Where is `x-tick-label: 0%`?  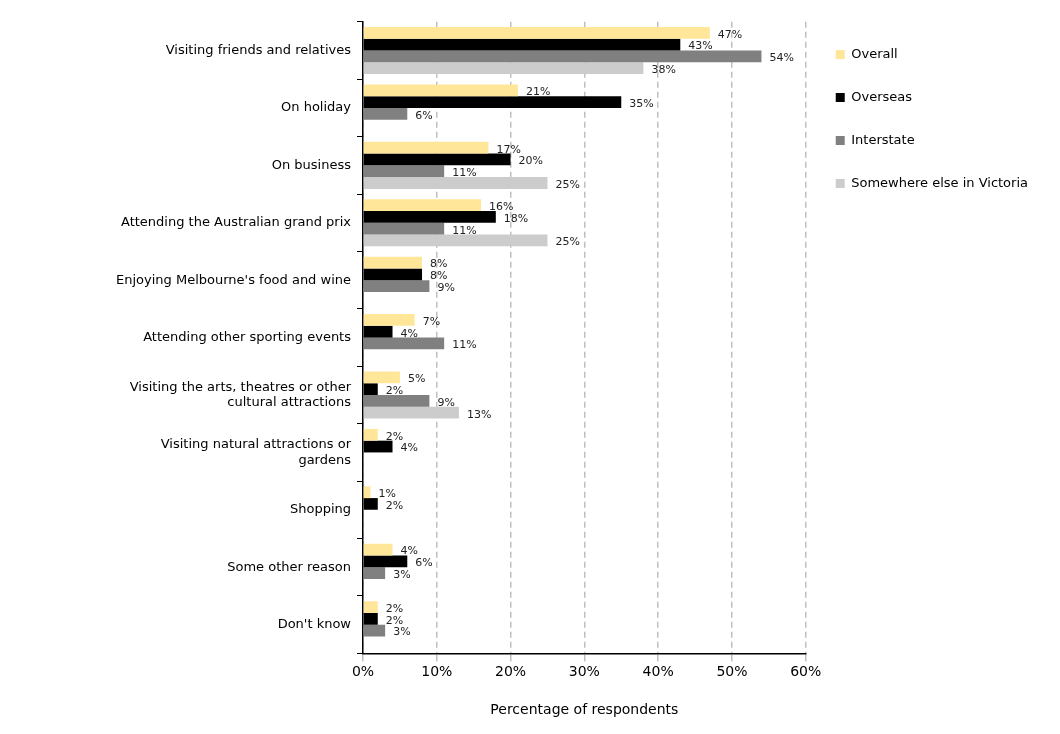
x-tick-label: 0% is located at coordinates (363, 671).